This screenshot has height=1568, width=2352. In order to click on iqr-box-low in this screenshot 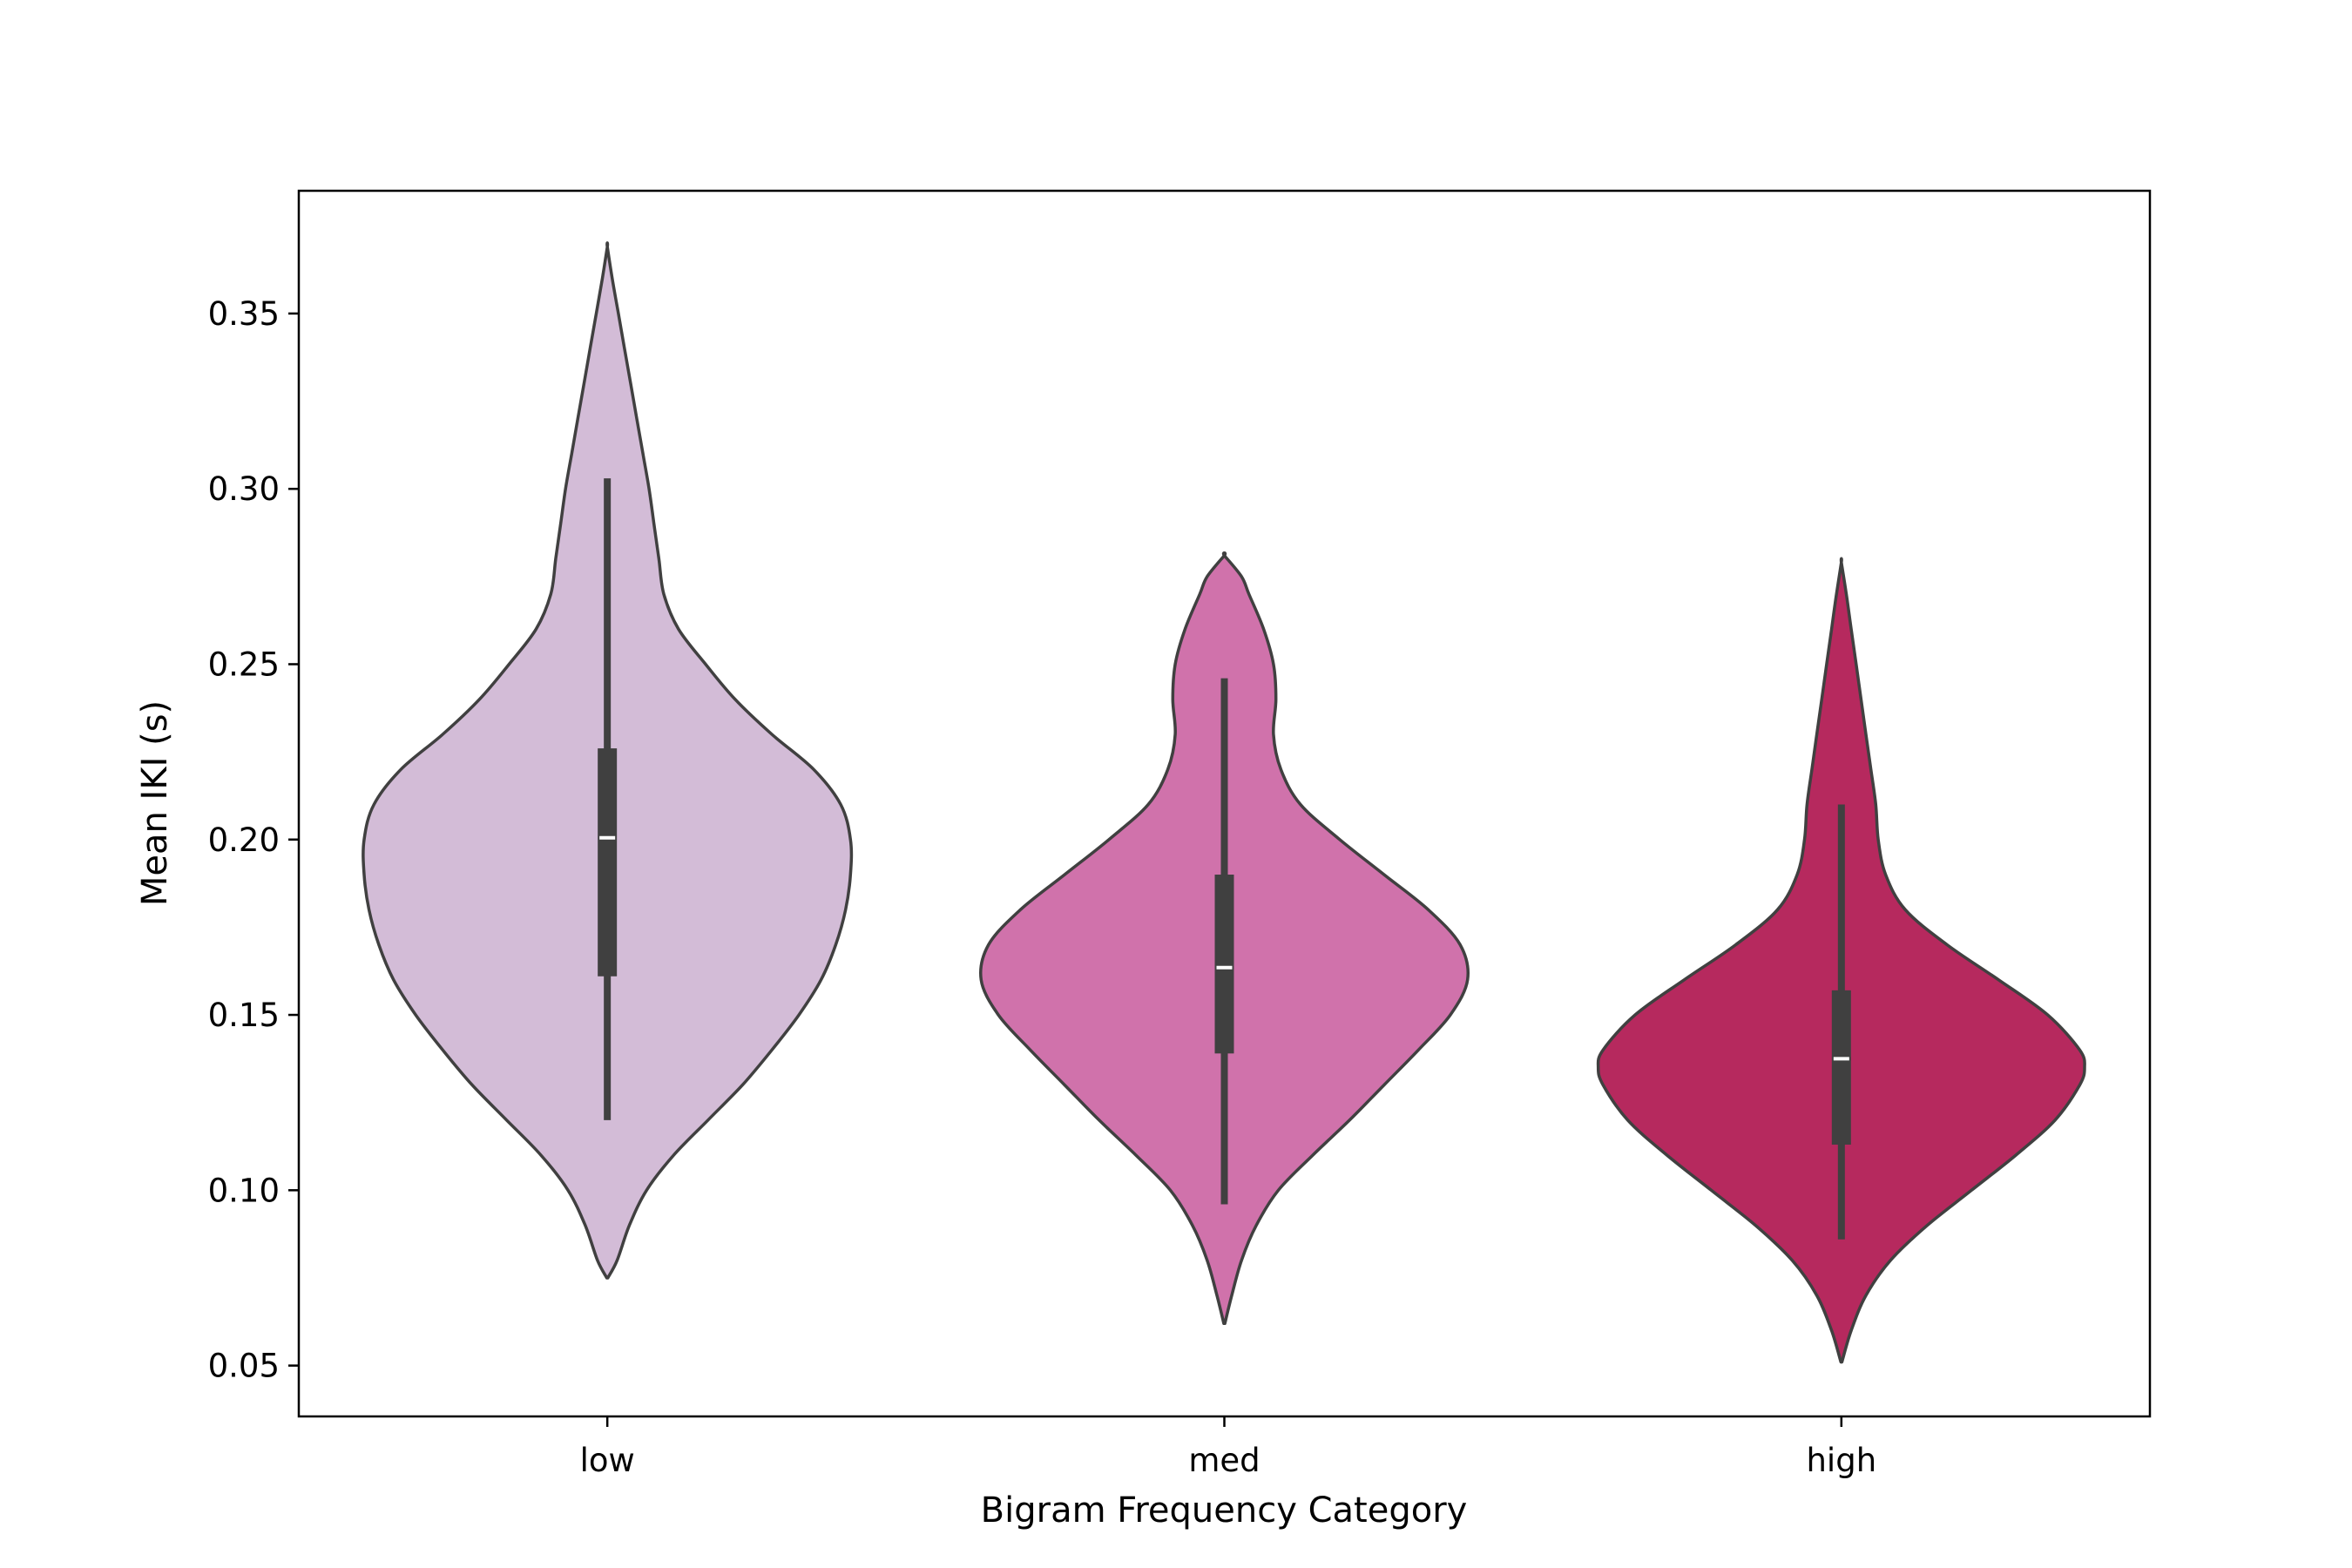, I will do `click(608, 862)`.